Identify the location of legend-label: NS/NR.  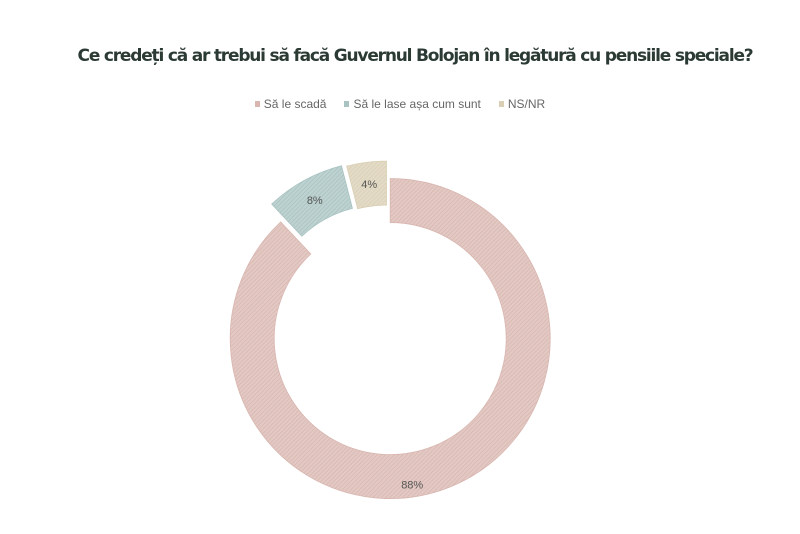
(526, 104).